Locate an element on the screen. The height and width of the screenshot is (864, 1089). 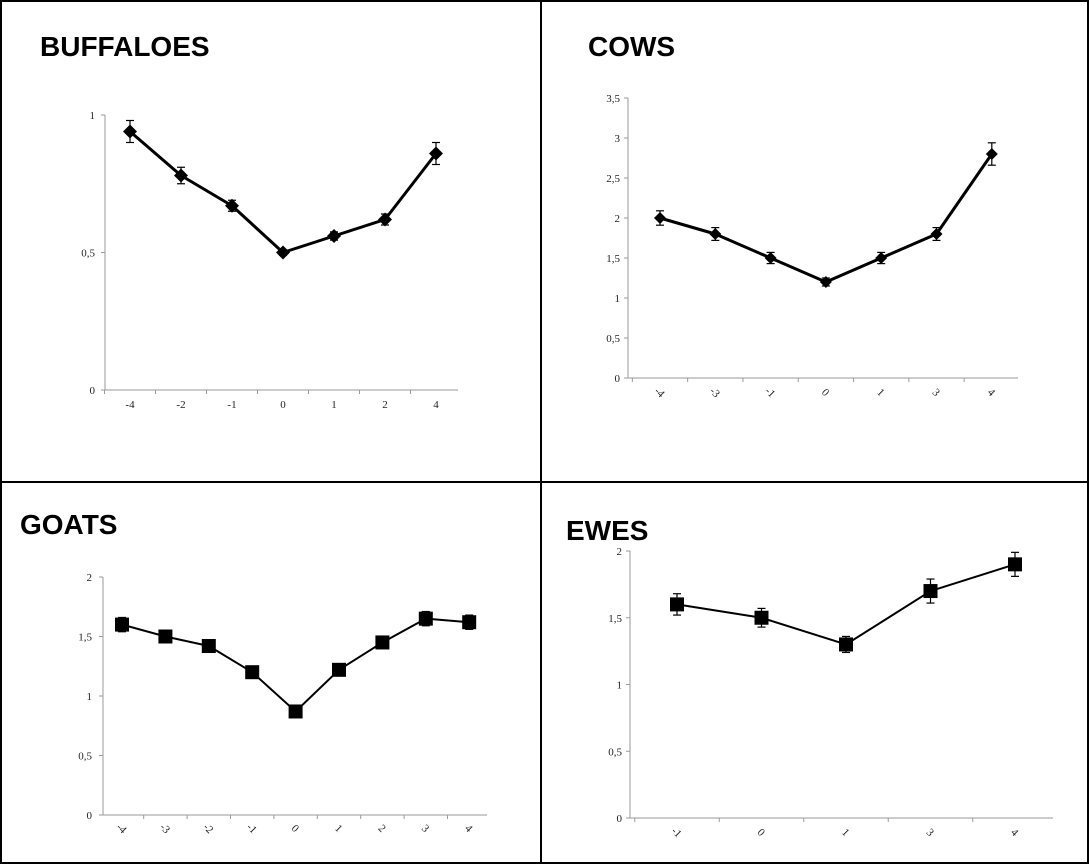
chart-goats: 0 0,5 1 1,5 2 -4 -3 -2 -1 0 1 2 3 4 is located at coordinates (282, 704).